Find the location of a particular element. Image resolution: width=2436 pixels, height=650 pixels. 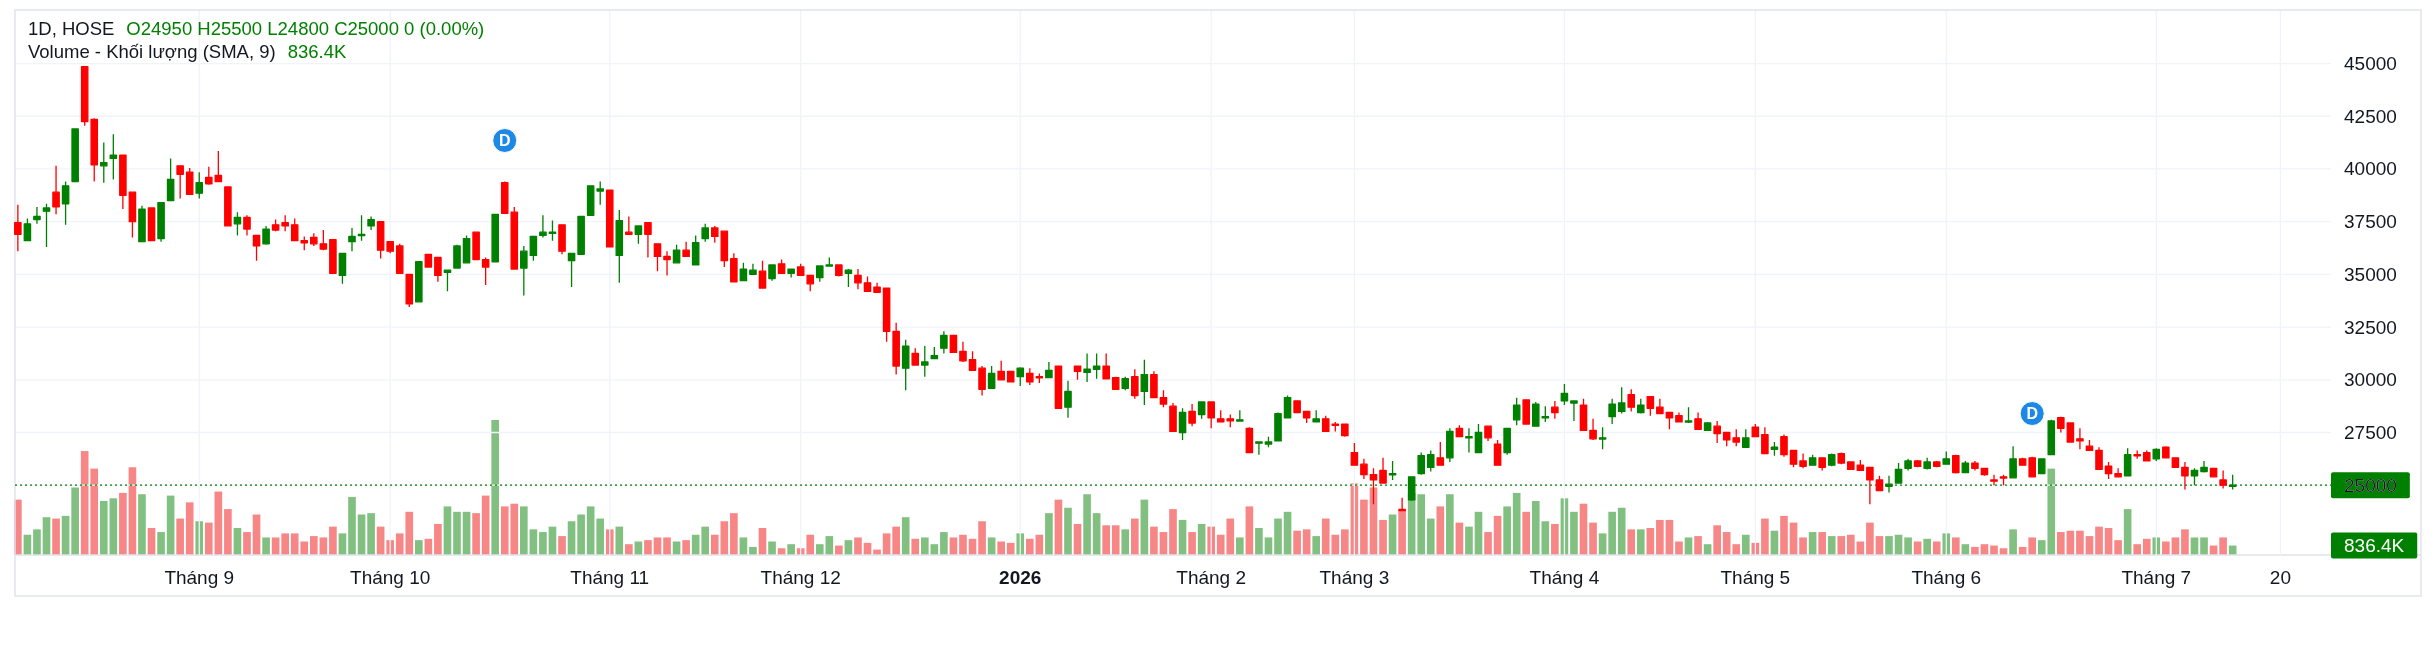

y-tick-label: 32500 is located at coordinates (2370, 327).